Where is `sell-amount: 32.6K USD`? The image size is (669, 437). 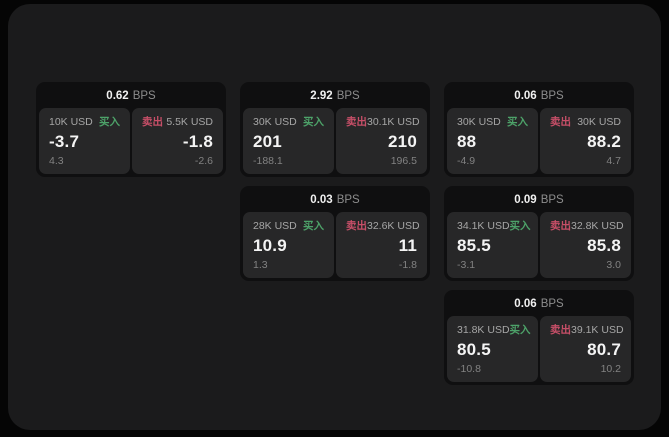
sell-amount: 32.6K USD is located at coordinates (393, 226).